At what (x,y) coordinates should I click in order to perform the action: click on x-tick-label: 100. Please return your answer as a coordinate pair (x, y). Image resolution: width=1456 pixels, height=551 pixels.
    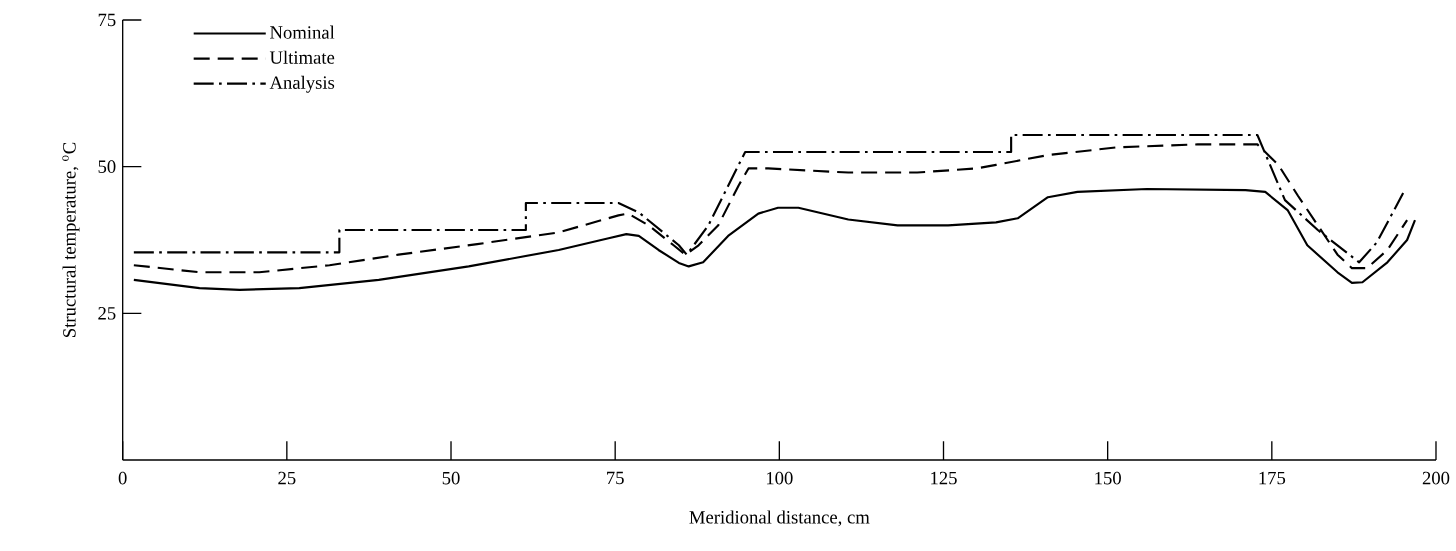
    Looking at the image, I should click on (779, 478).